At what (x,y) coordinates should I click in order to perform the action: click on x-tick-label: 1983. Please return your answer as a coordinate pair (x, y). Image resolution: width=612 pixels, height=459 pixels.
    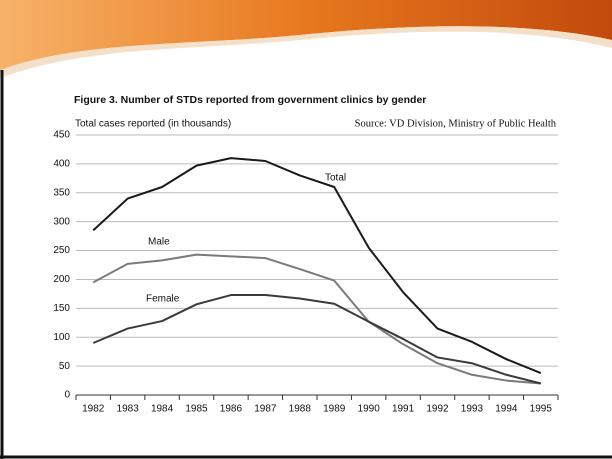
    Looking at the image, I should click on (128, 409).